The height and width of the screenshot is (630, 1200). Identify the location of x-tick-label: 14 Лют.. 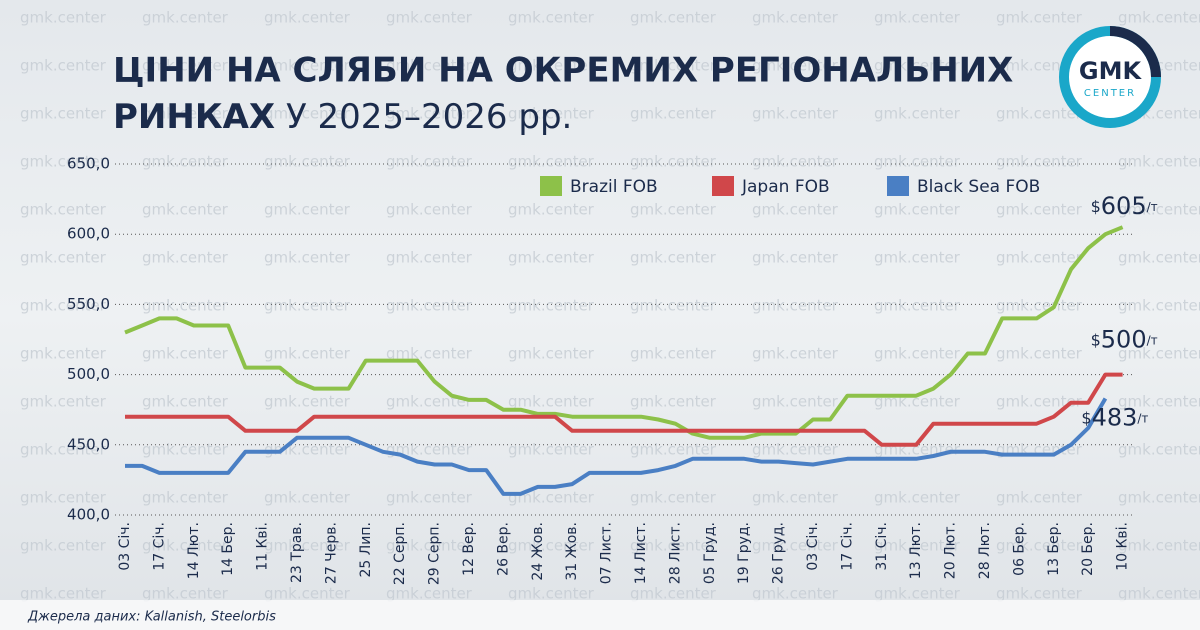
(194, 550).